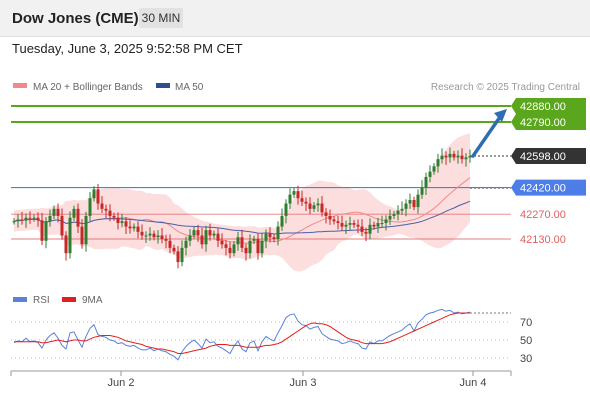 Image resolution: width=590 pixels, height=400 pixels. Describe the element at coordinates (261, 379) in the screenshot. I see `x-axis: Jun 2 Jun 3 Jun 4` at that location.